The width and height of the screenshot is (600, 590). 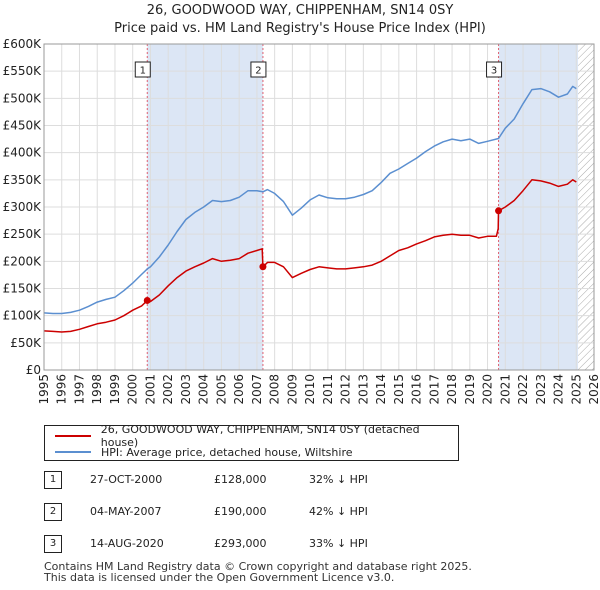 What do you see at coordinates (338, 543) in the screenshot?
I see `sale-hpi-diff: 33% ↓ HPI` at bounding box center [338, 543].